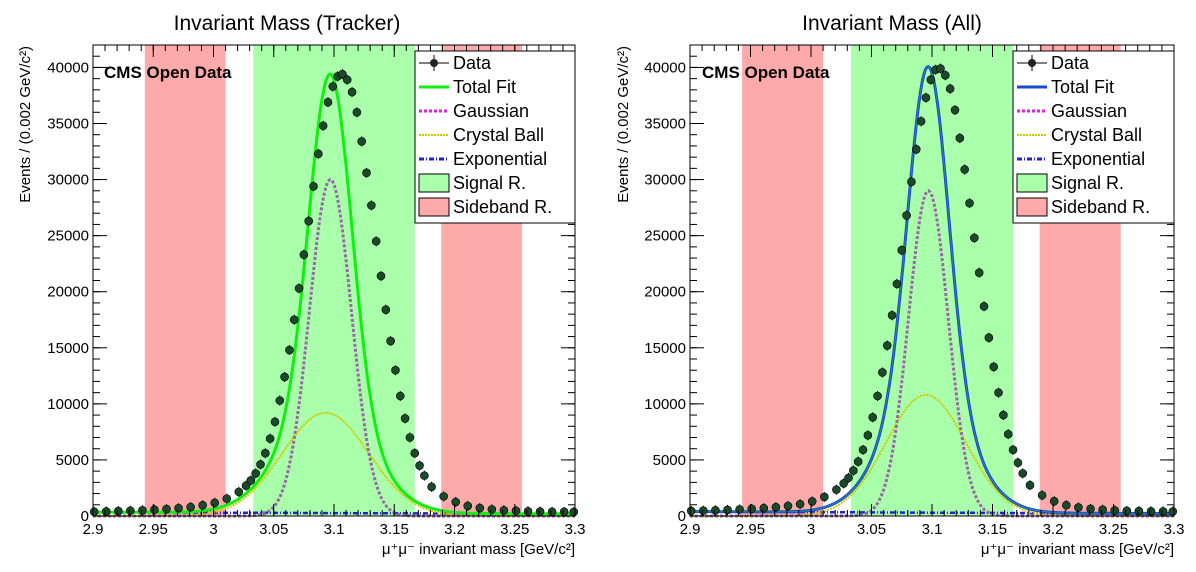  I want to click on legend-box, so click(495, 137).